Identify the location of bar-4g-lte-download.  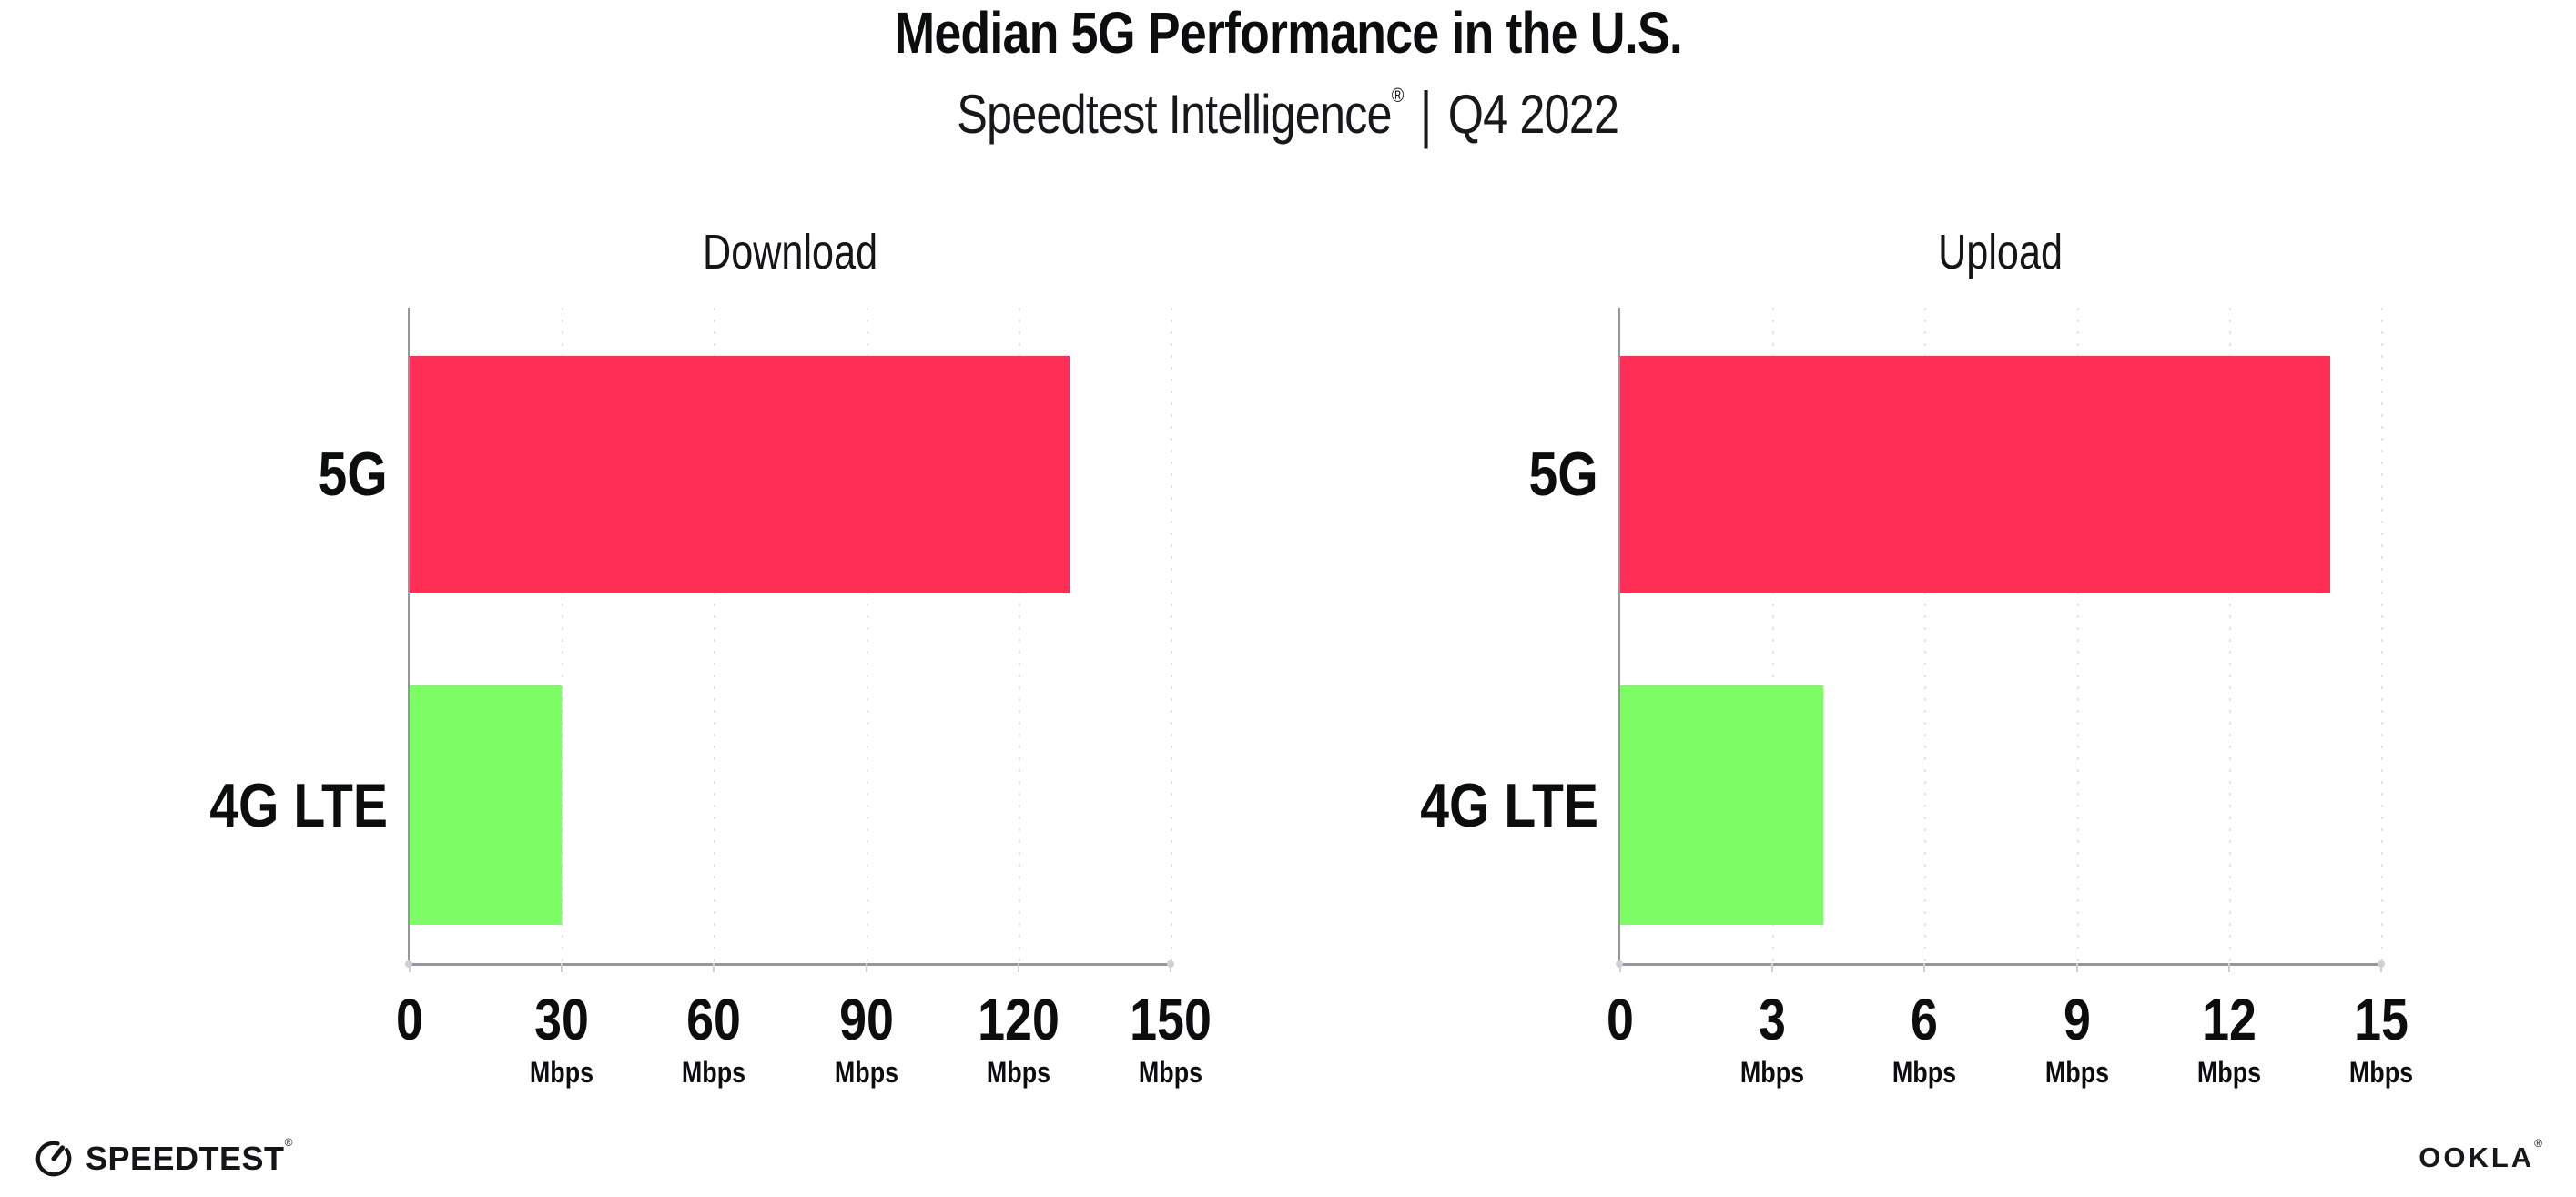
(486, 806).